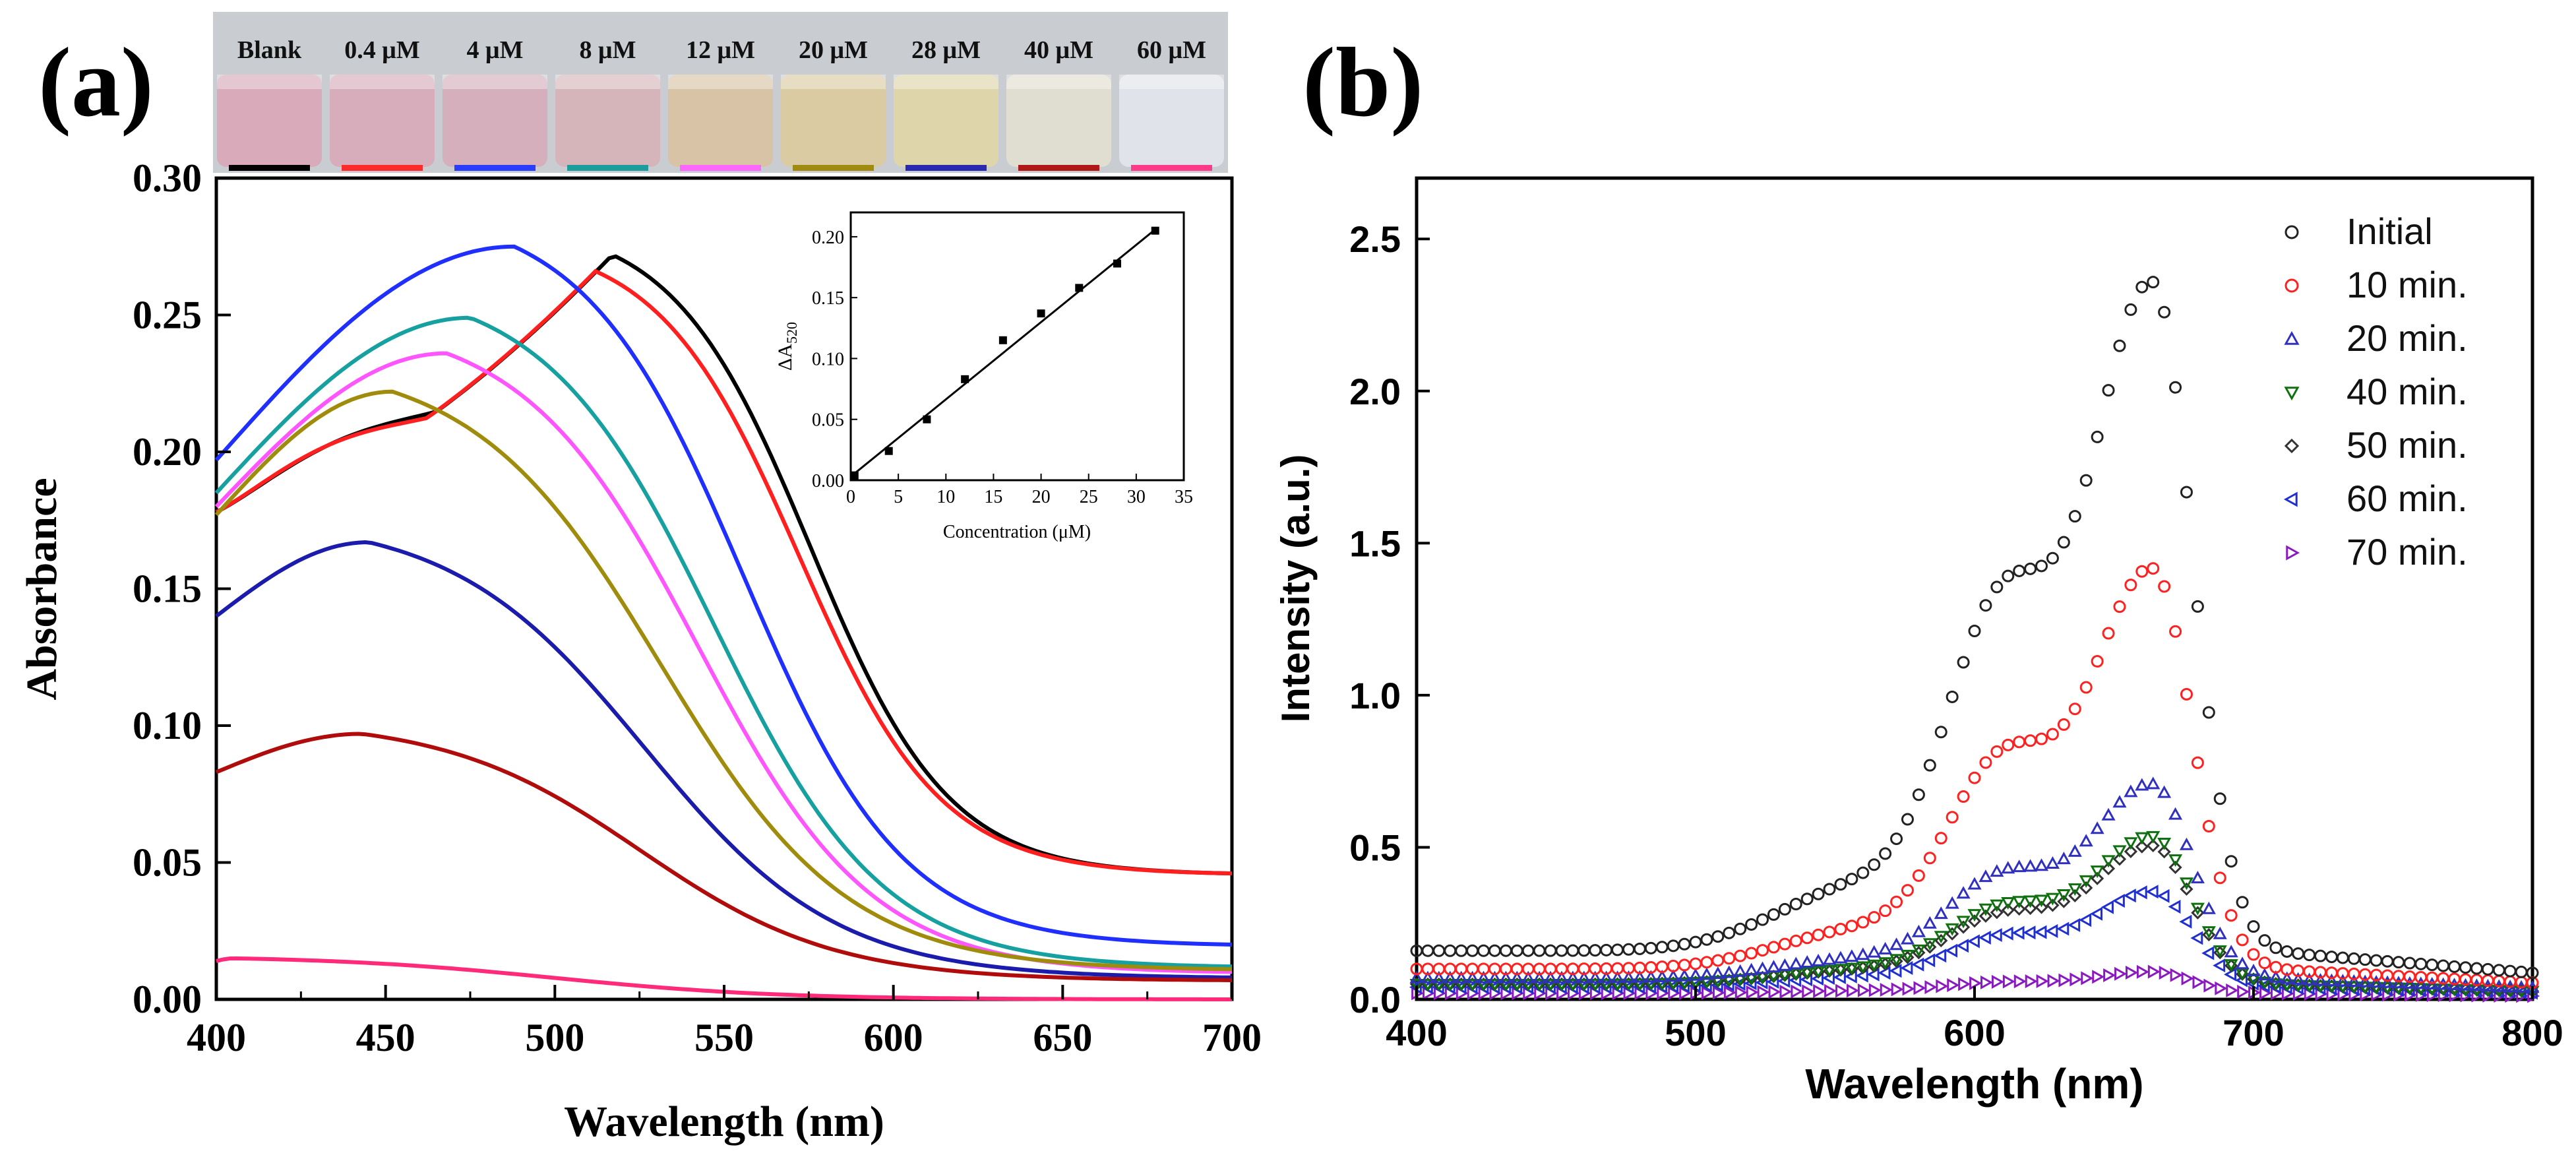 This screenshot has height=1159, width=2576. I want to click on b-xtick-label-2: 600, so click(1974, 1033).